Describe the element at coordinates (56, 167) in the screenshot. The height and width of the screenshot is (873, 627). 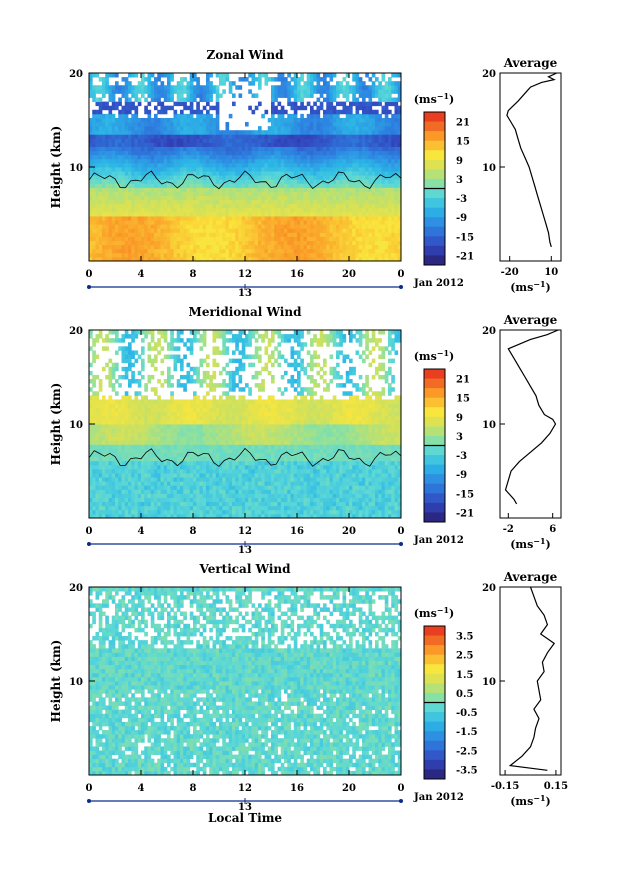
I see `y-axis-label: Height (km)` at that location.